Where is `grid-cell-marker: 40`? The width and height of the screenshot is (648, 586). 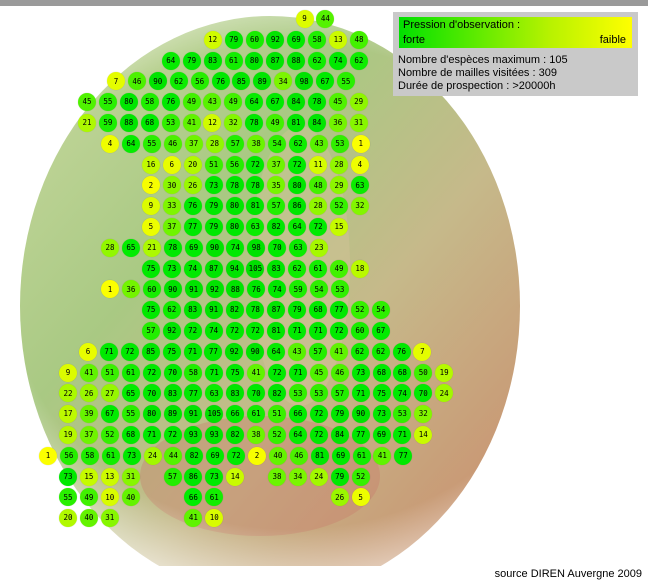 grid-cell-marker: 40 is located at coordinates (130, 497).